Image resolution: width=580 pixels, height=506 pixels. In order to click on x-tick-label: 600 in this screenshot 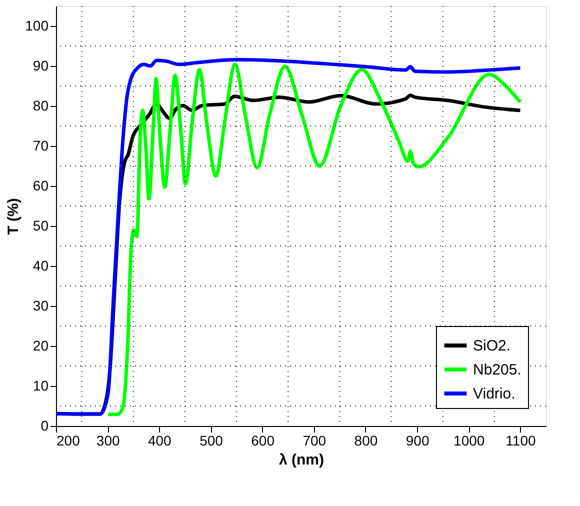, I will do `click(263, 440)`.